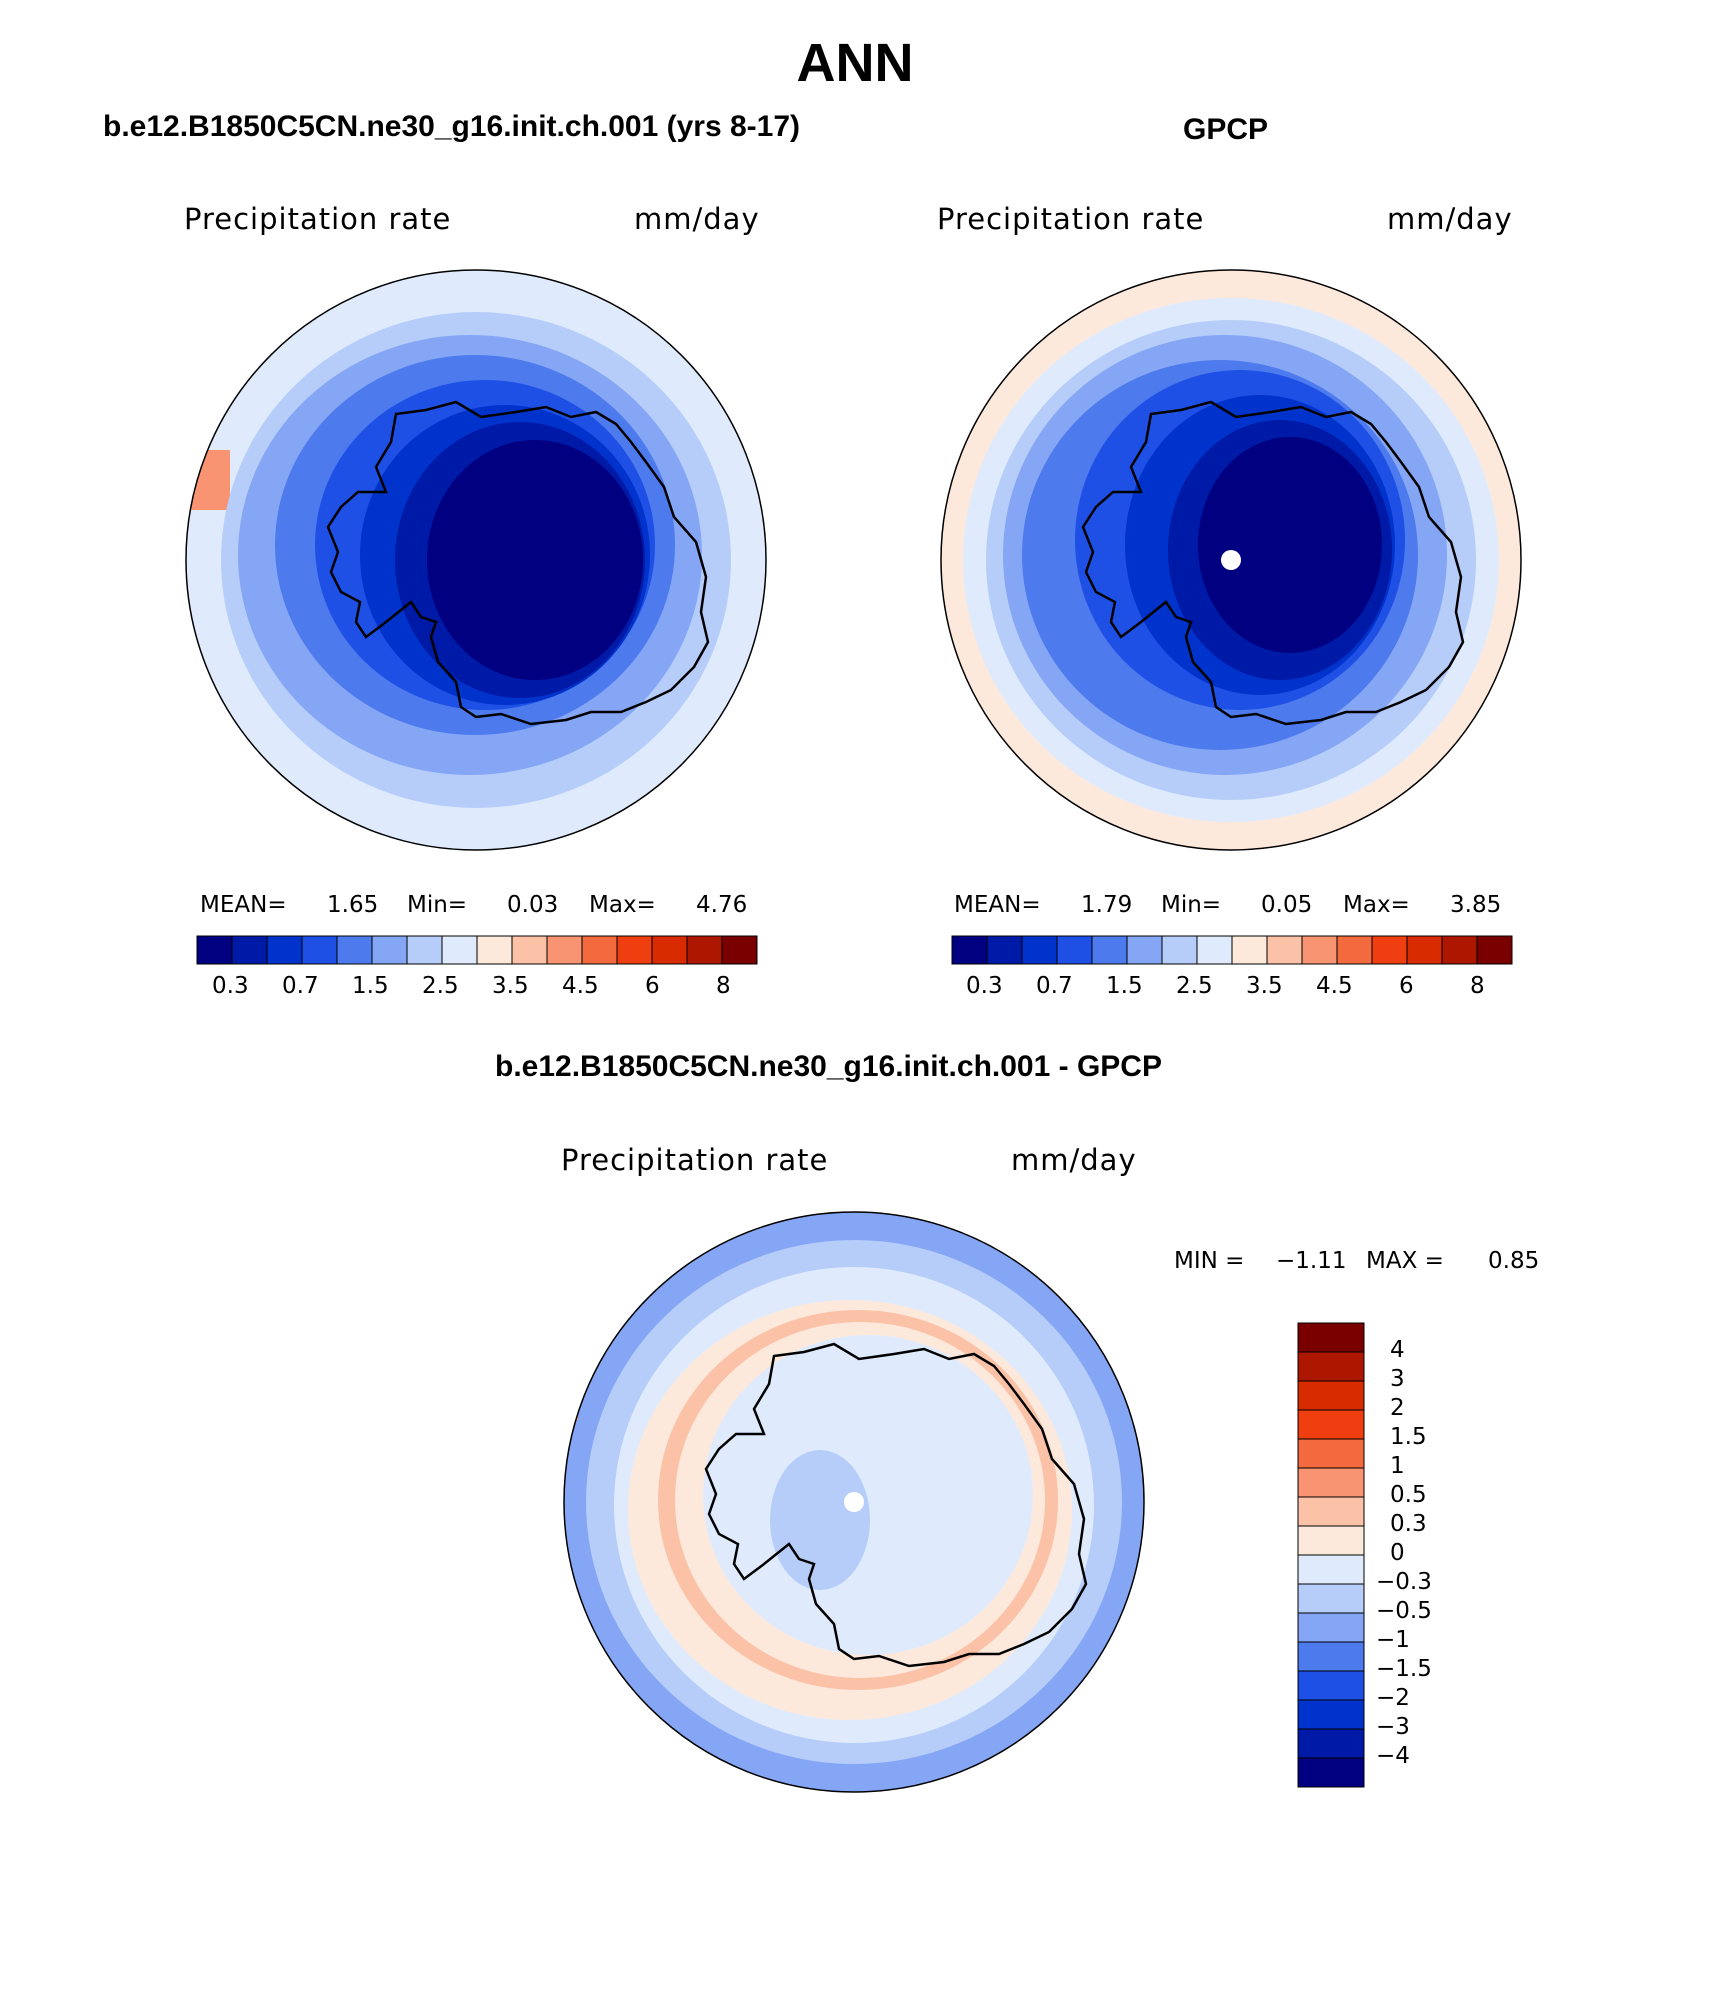 This screenshot has height=2016, width=1710. I want to click on panel-2-unit-label: mm/day, so click(1450, 219).